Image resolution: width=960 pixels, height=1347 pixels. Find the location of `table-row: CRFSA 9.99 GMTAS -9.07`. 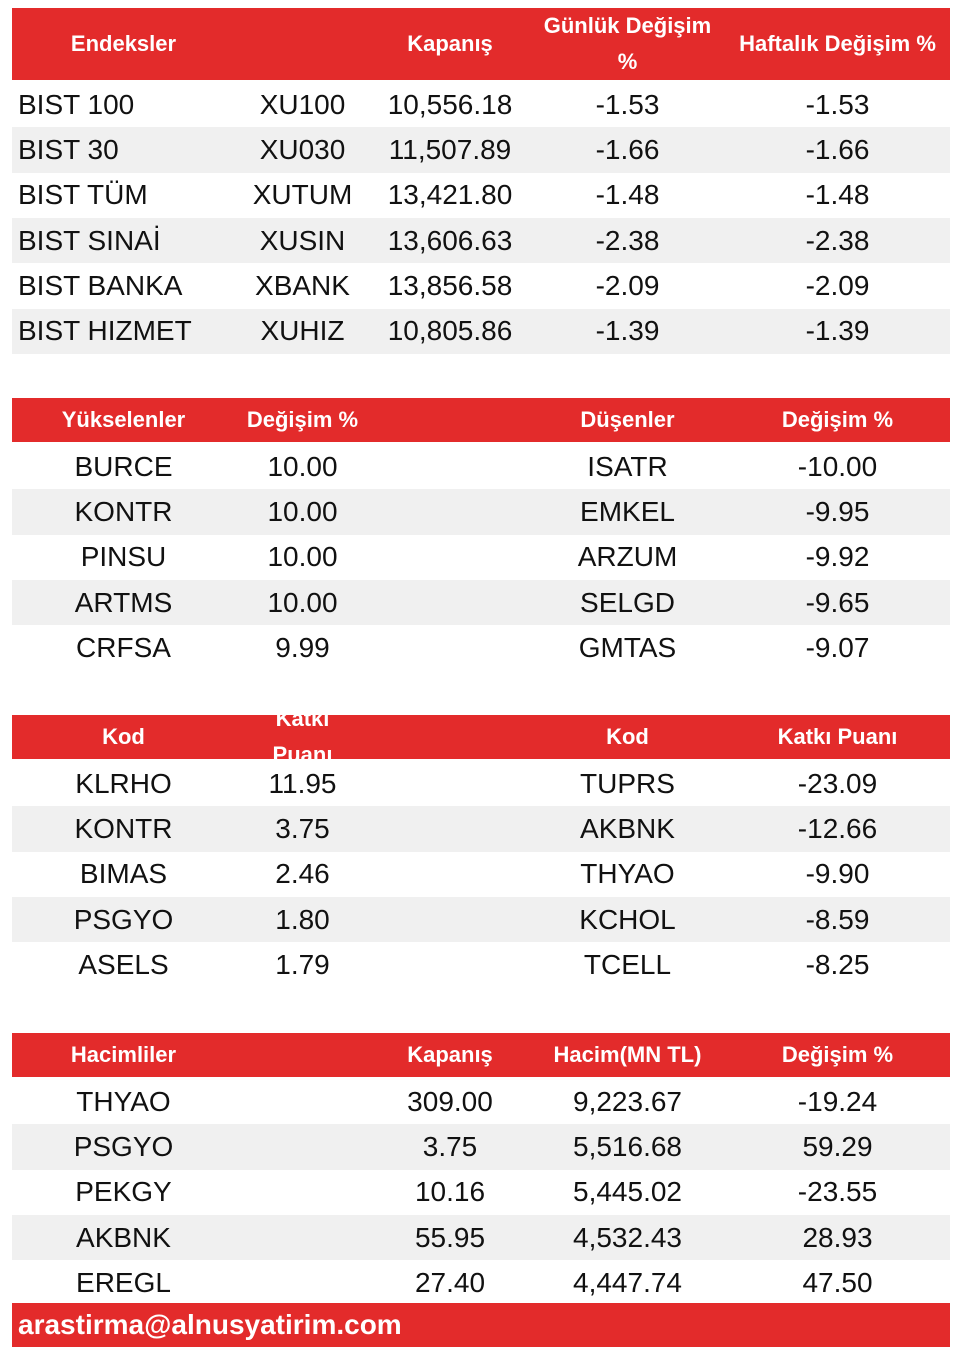

table-row: CRFSA 9.99 GMTAS -9.07 is located at coordinates (481, 647).